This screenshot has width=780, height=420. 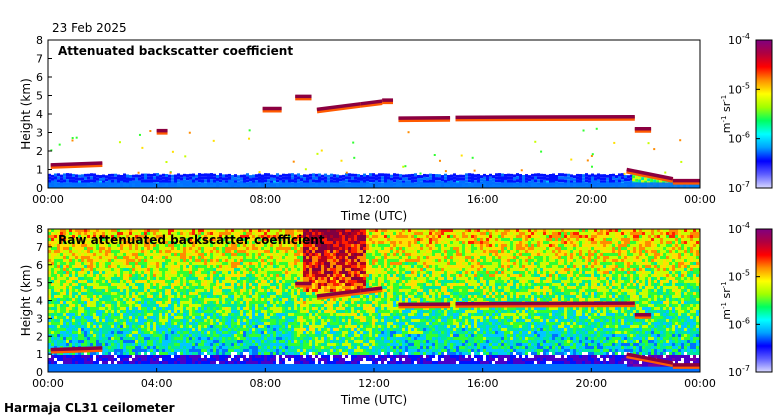 What do you see at coordinates (746, 300) in the screenshot?
I see `colorbar-2: 10⁻⁷ 10⁻⁶ 10⁻⁵ 10⁻⁴ m-1 sr-1` at bounding box center [746, 300].